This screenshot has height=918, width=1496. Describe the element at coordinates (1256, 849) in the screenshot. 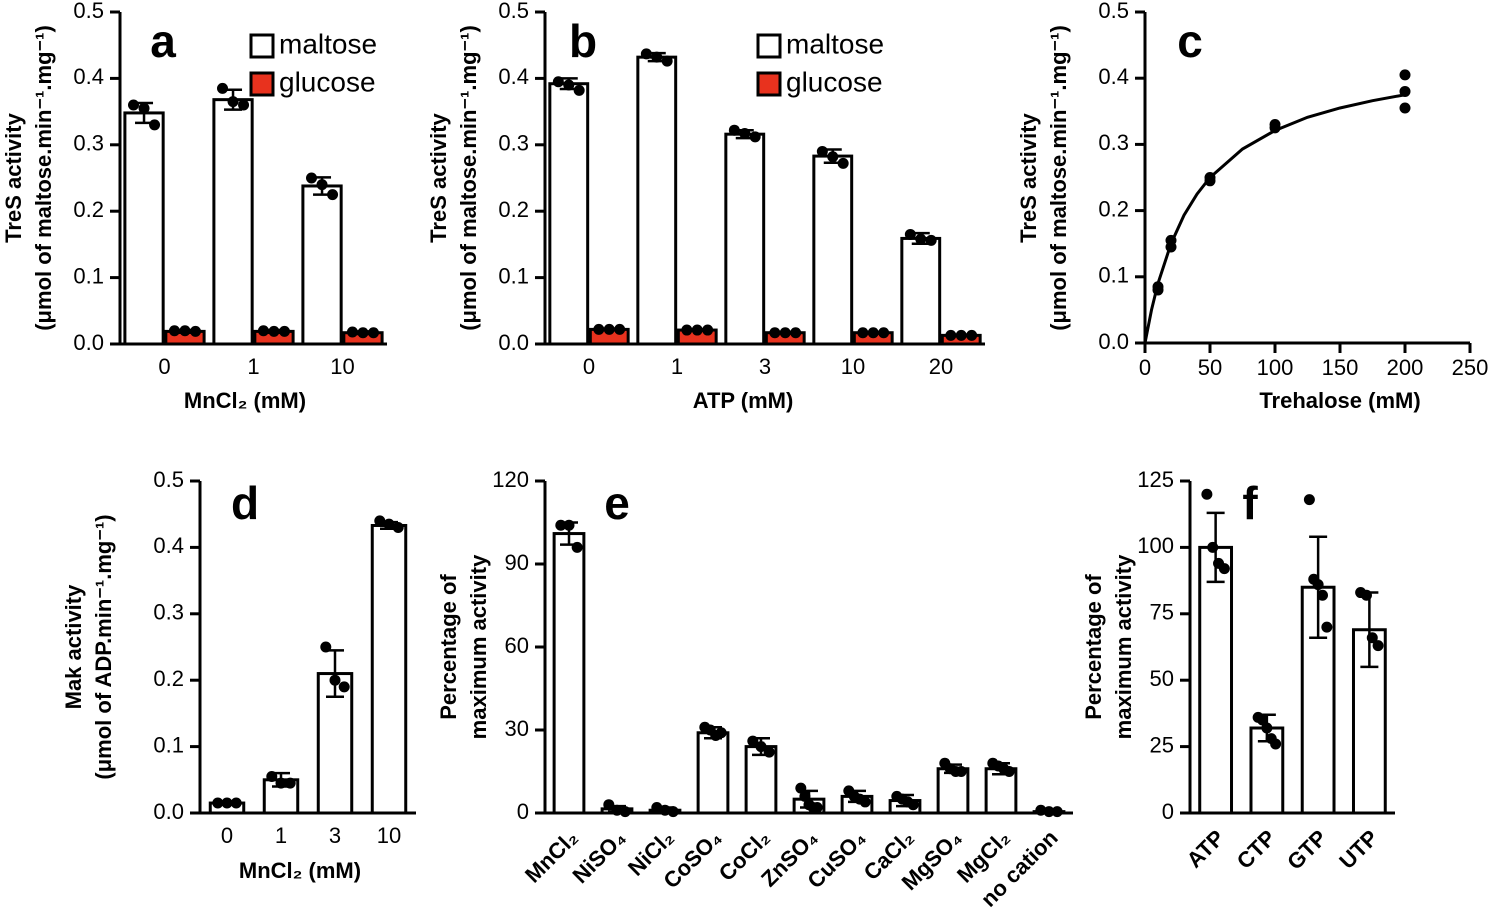

I see `x-tick-label: CTP` at that location.